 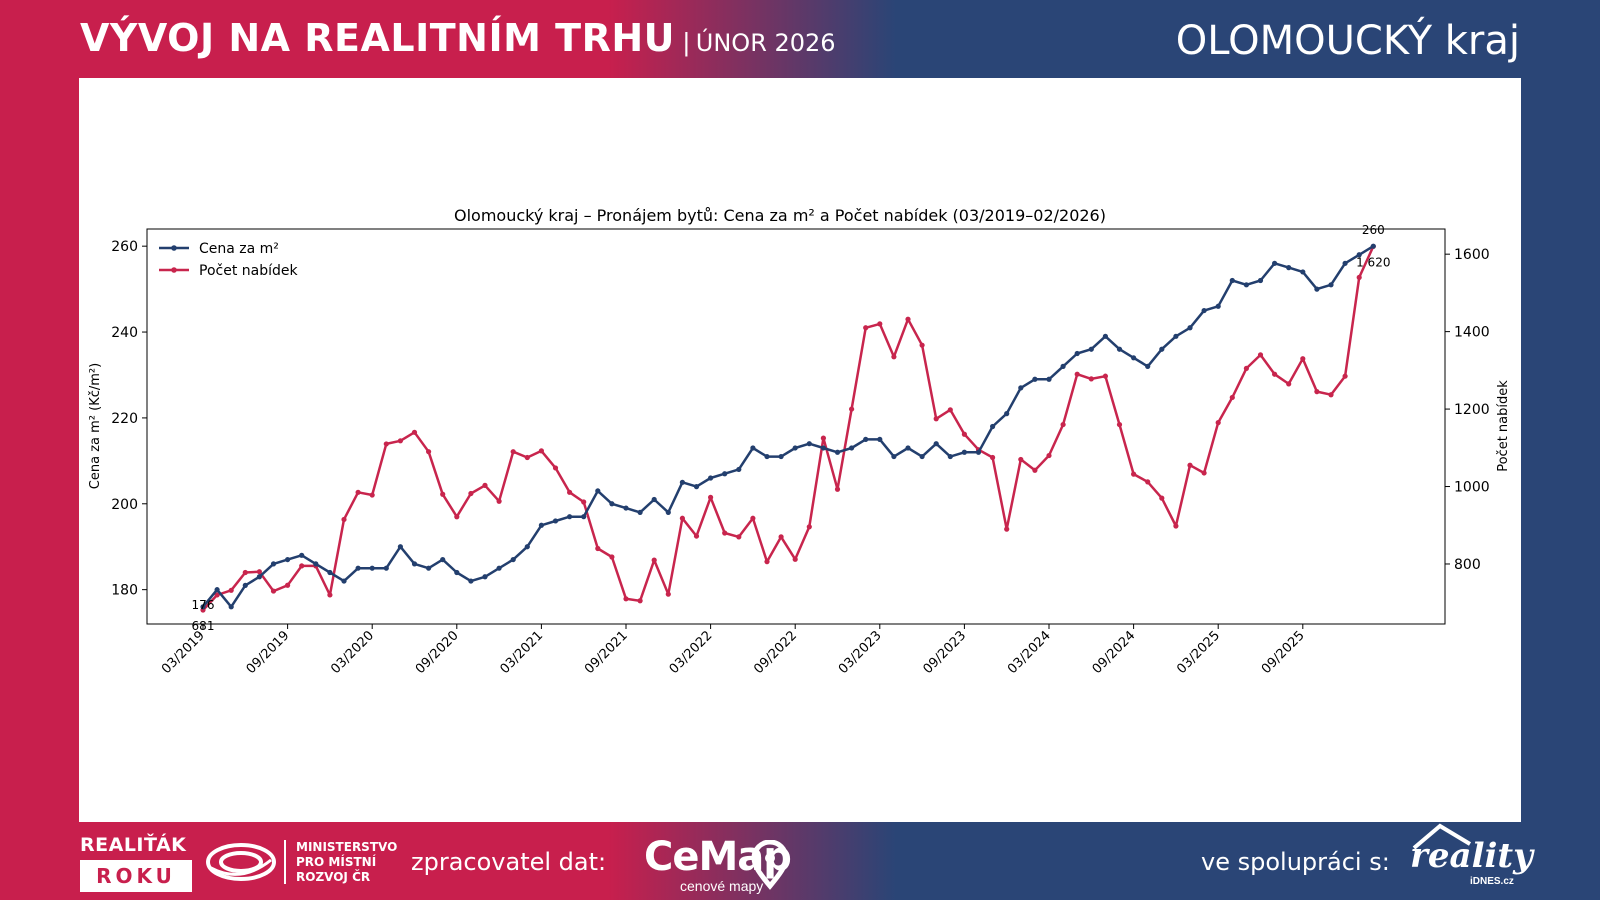 I want to click on y-tick-label: 240, so click(x=124, y=333).